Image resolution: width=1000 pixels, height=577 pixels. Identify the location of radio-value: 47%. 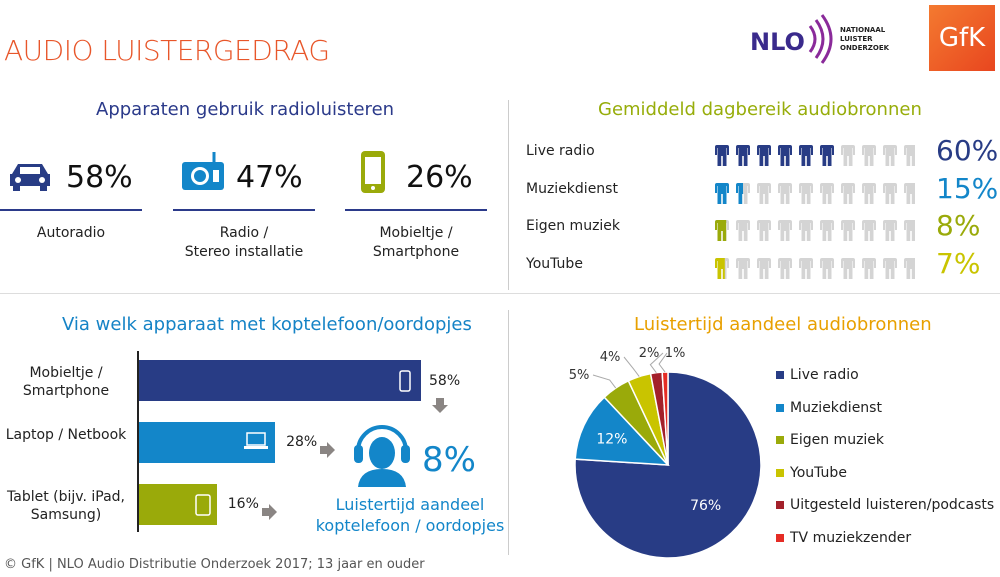
(269, 177).